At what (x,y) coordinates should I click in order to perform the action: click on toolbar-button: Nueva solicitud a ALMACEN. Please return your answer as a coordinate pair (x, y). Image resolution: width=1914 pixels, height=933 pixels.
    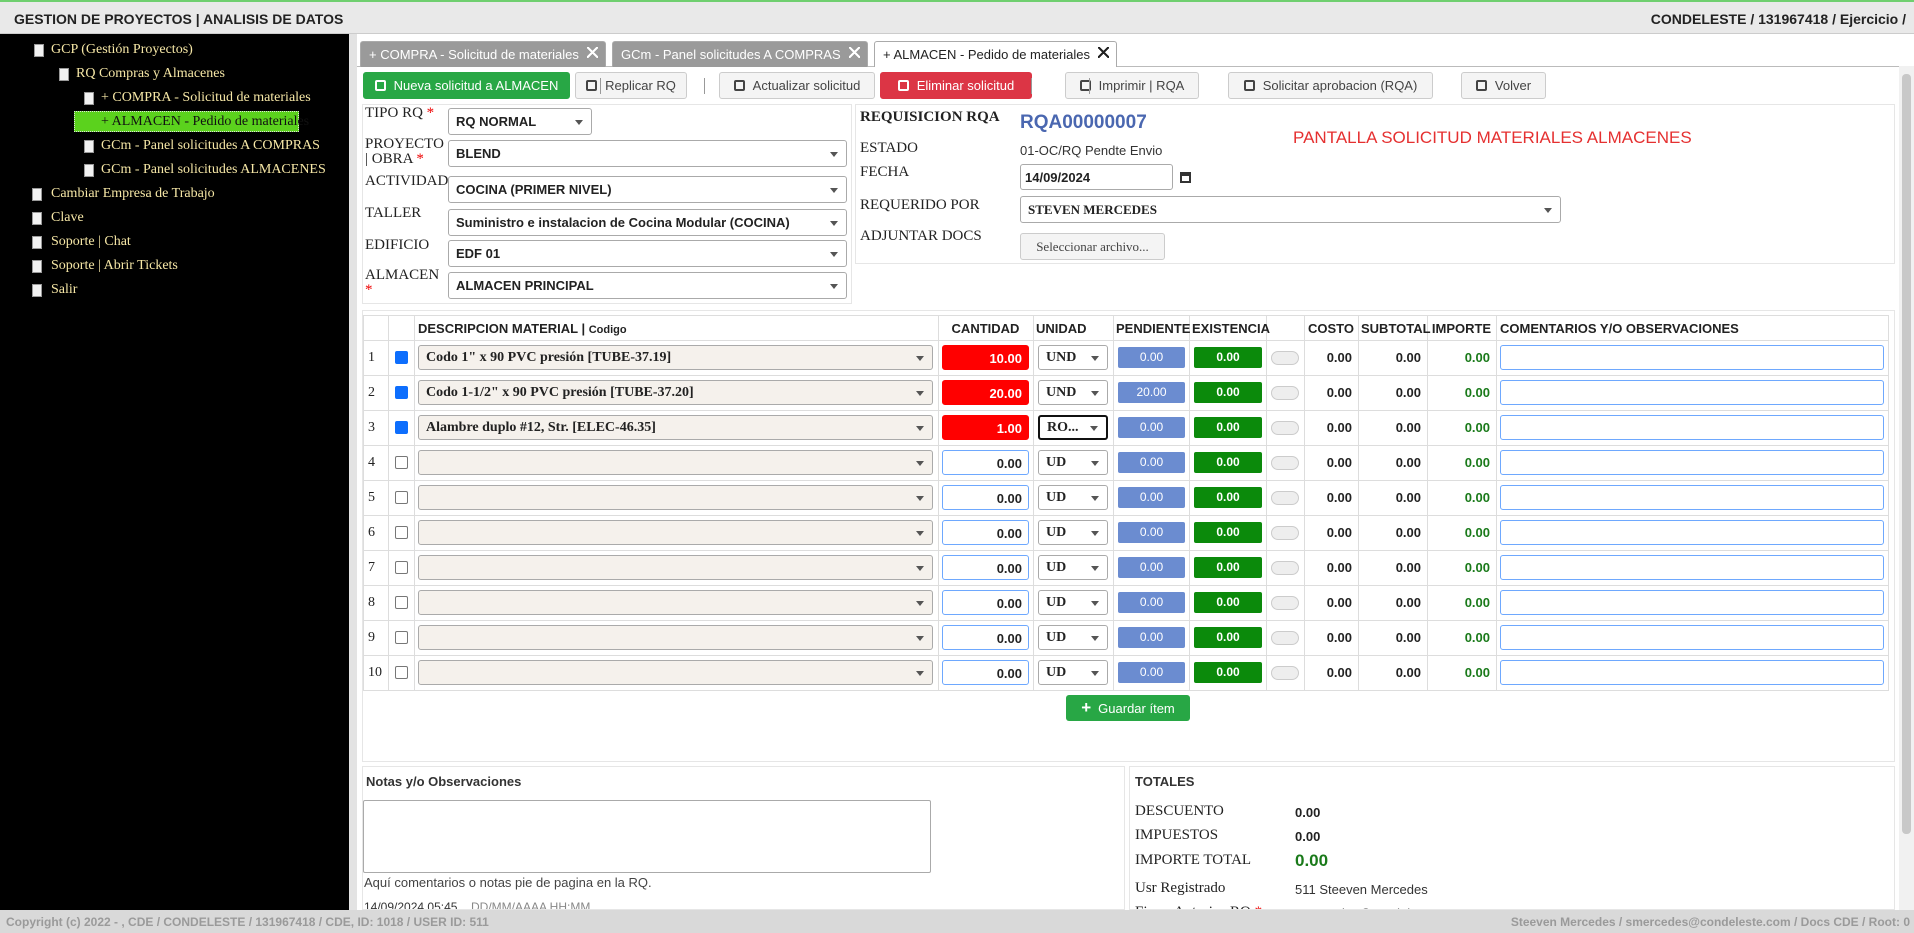
    Looking at the image, I should click on (466, 85).